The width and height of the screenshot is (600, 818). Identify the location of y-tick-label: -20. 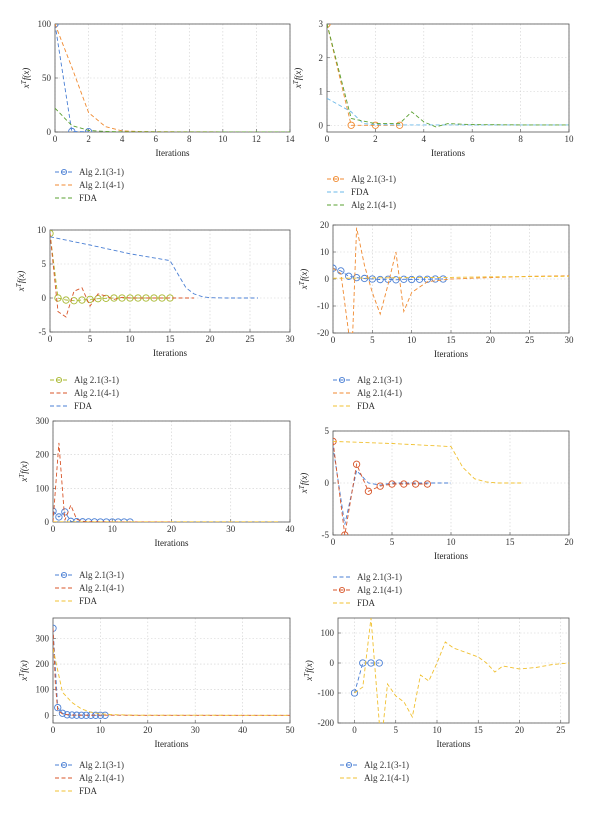
(323, 333).